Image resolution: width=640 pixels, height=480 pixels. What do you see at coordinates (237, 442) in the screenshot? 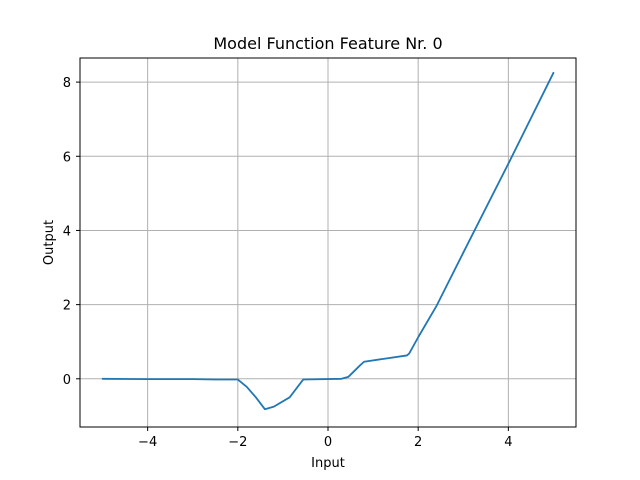
I see `x-tick-label: −2` at bounding box center [237, 442].